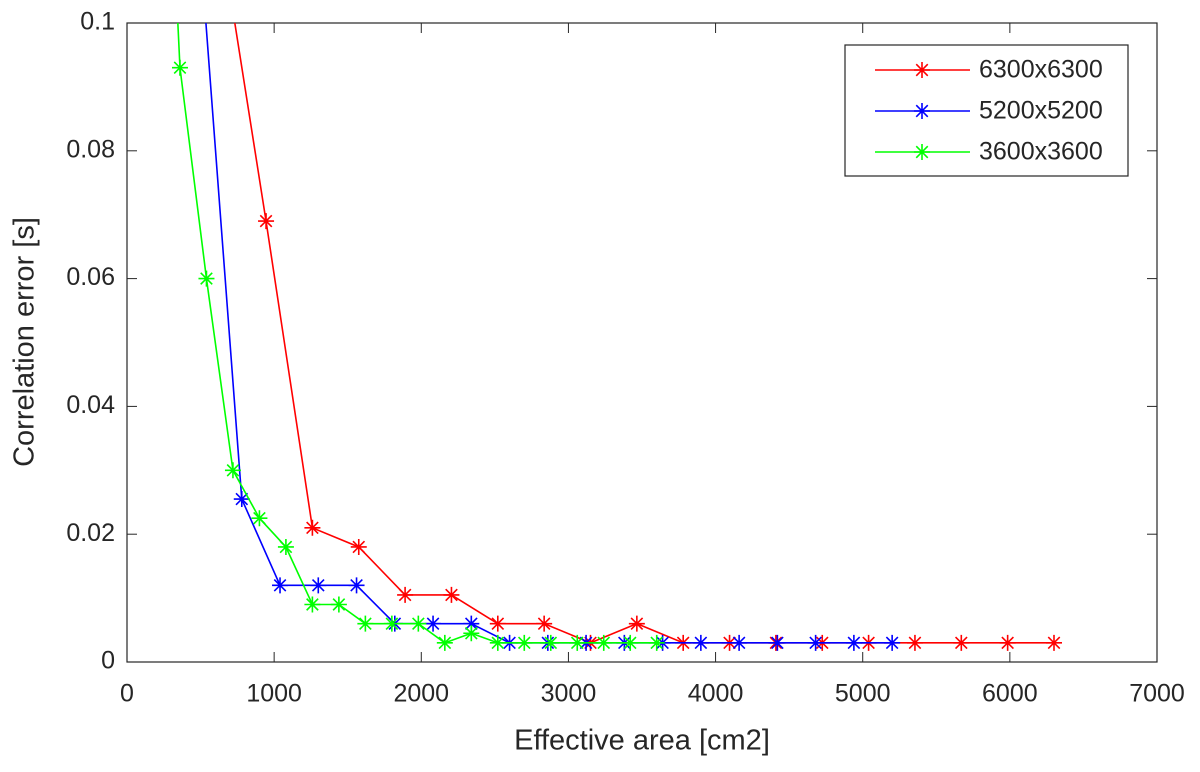  I want to click on legend-label: 5200x5200, so click(1041, 111).